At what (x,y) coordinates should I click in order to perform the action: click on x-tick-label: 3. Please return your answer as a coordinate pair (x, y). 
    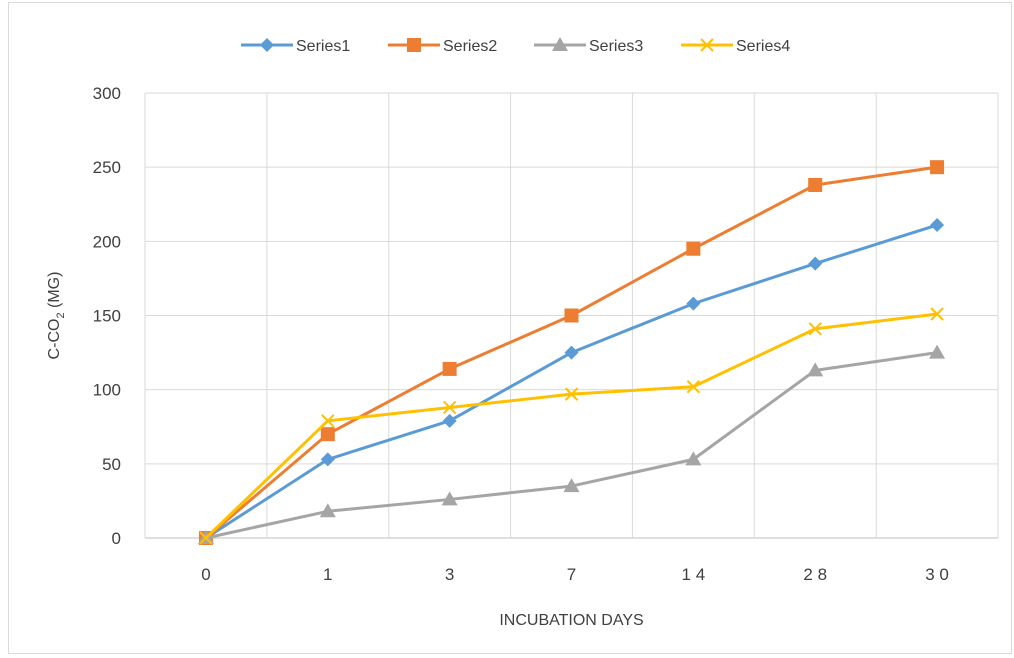
    Looking at the image, I should click on (449, 574).